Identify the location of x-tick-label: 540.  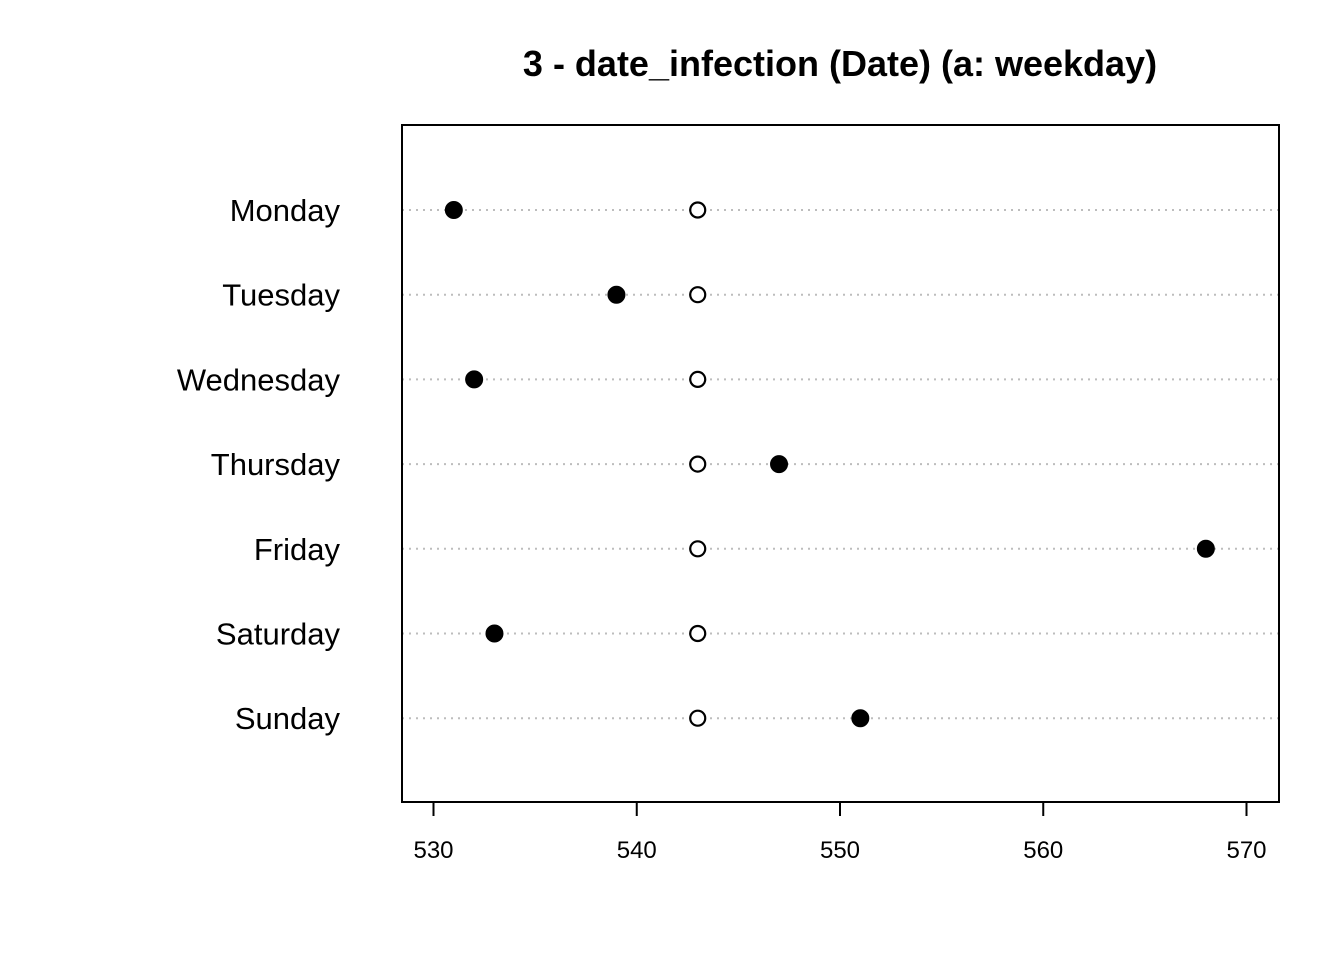
(637, 850).